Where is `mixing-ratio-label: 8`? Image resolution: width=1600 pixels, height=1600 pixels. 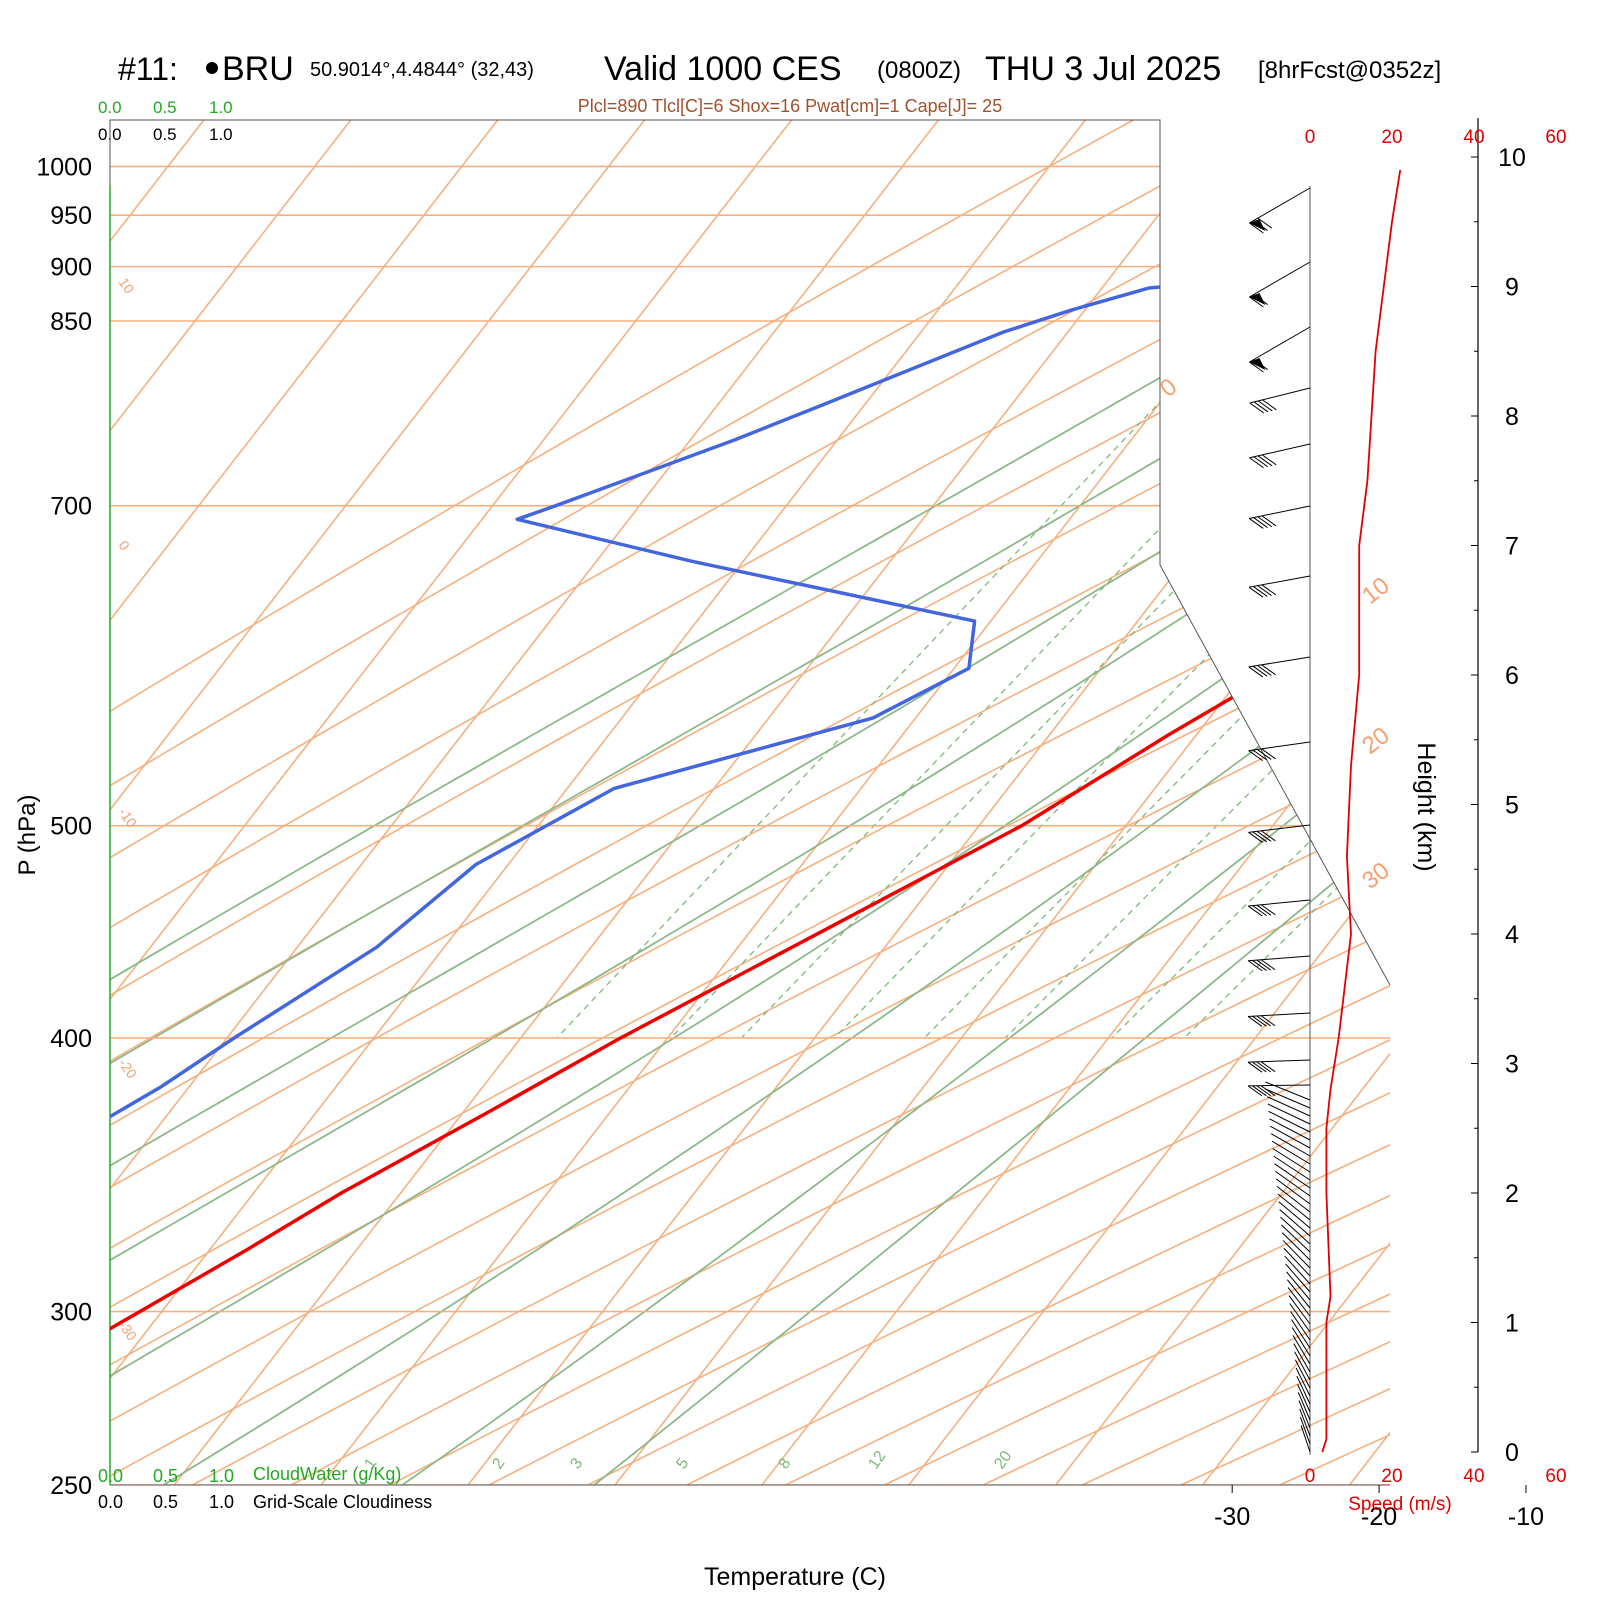
mixing-ratio-label: 8 is located at coordinates (784, 1463).